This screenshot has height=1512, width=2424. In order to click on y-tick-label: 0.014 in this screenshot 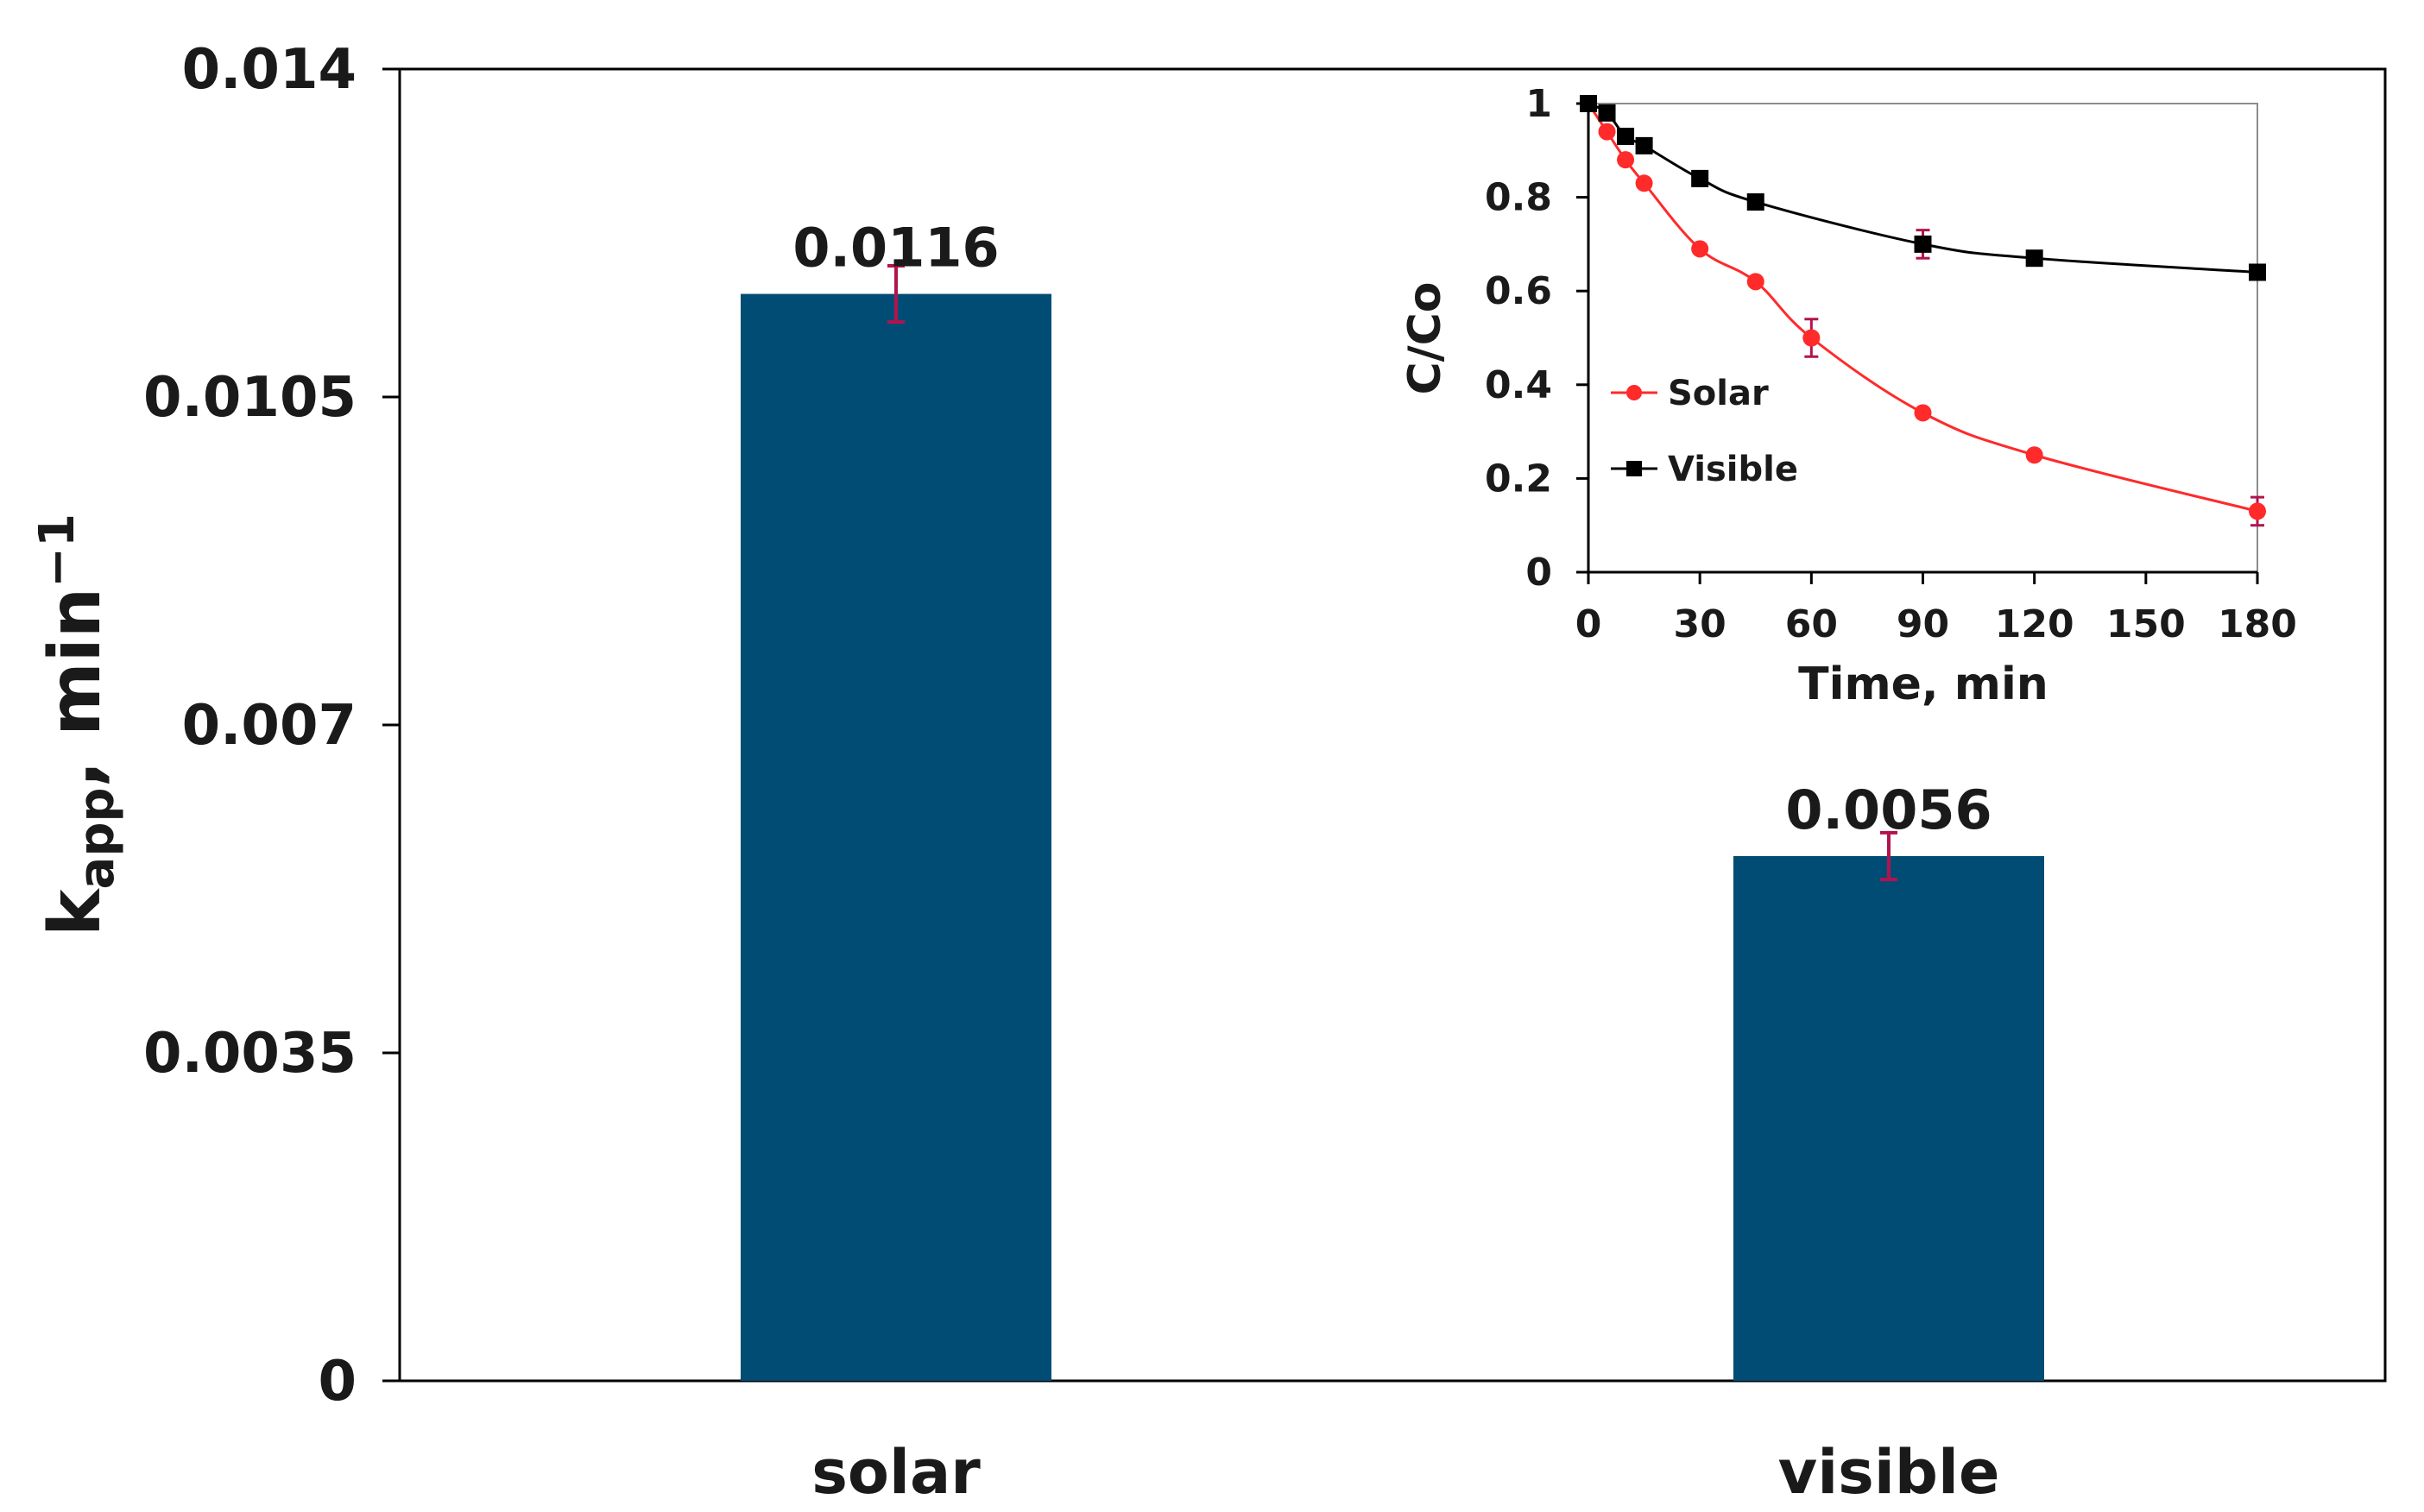, I will do `click(269, 70)`.